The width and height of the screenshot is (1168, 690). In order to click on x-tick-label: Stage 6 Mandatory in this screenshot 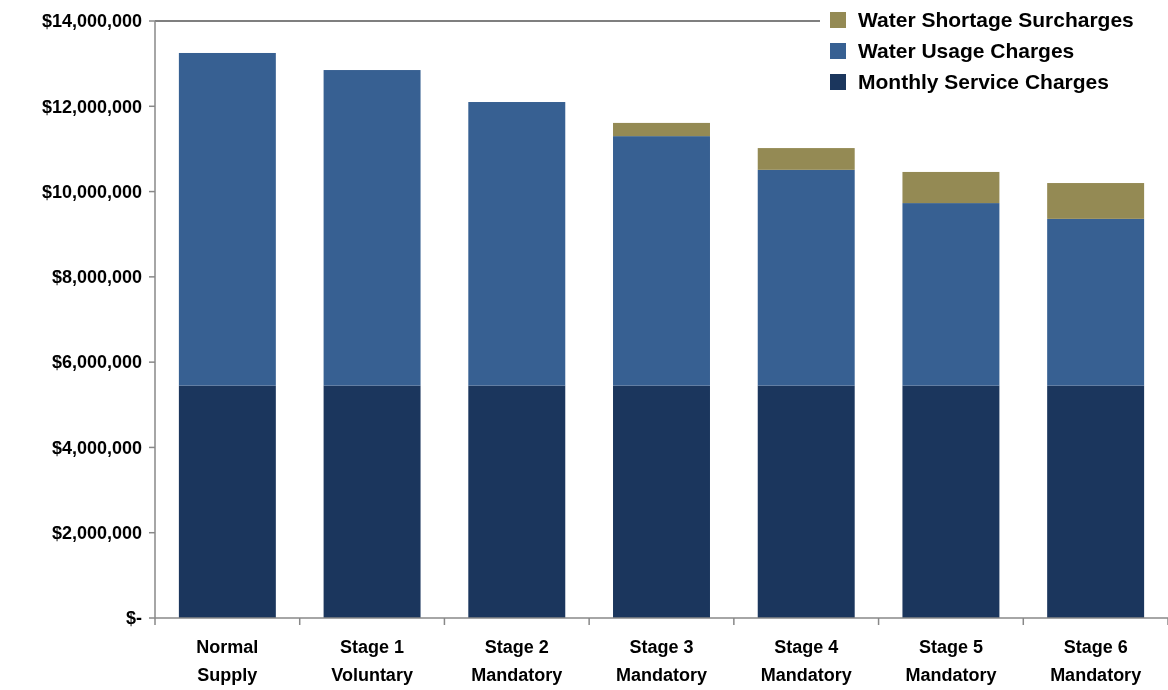, I will do `click(1096, 661)`.